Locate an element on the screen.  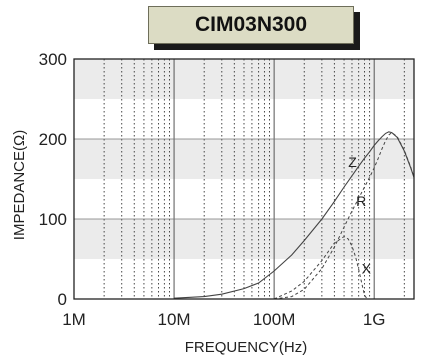
x-tick-label: 100M is located at coordinates (274, 319).